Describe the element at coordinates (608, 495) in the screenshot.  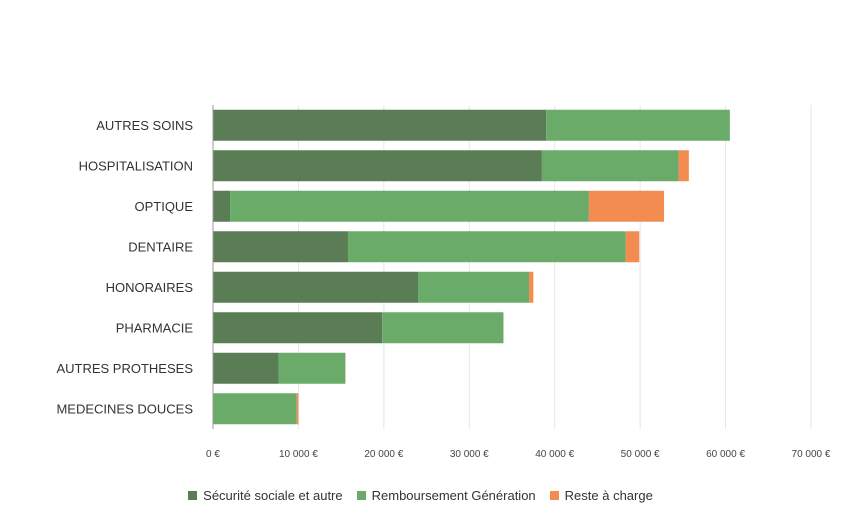
I see `legend-label: Reste à charge` at that location.